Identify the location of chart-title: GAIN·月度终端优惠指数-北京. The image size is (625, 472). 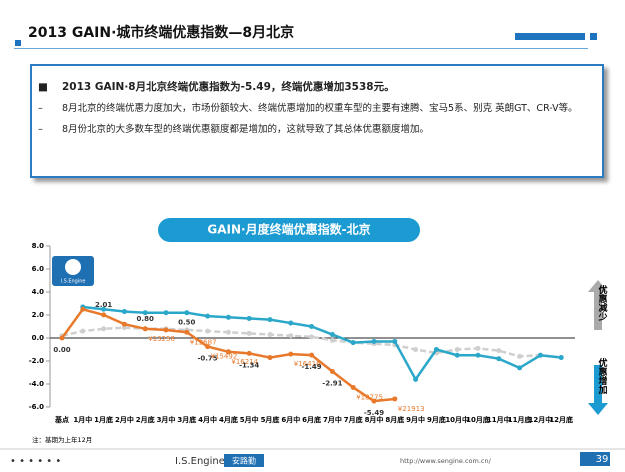
(288, 229).